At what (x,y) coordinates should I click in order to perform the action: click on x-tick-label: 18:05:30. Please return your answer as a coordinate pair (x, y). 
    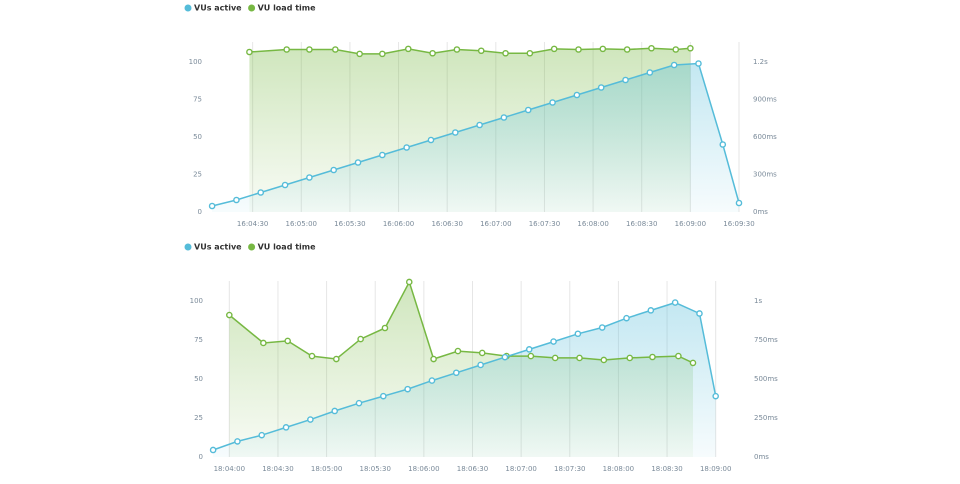
    Looking at the image, I should click on (375, 469).